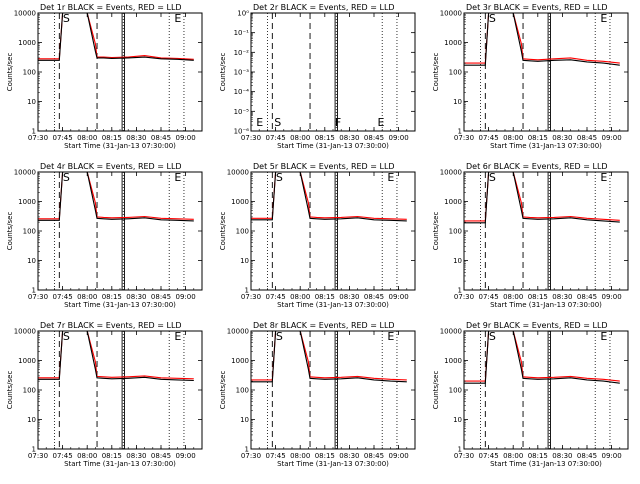 The image size is (640, 484). I want to click on panel-title: Det 9r BLACK = Events, RED = LLD, so click(537, 325).